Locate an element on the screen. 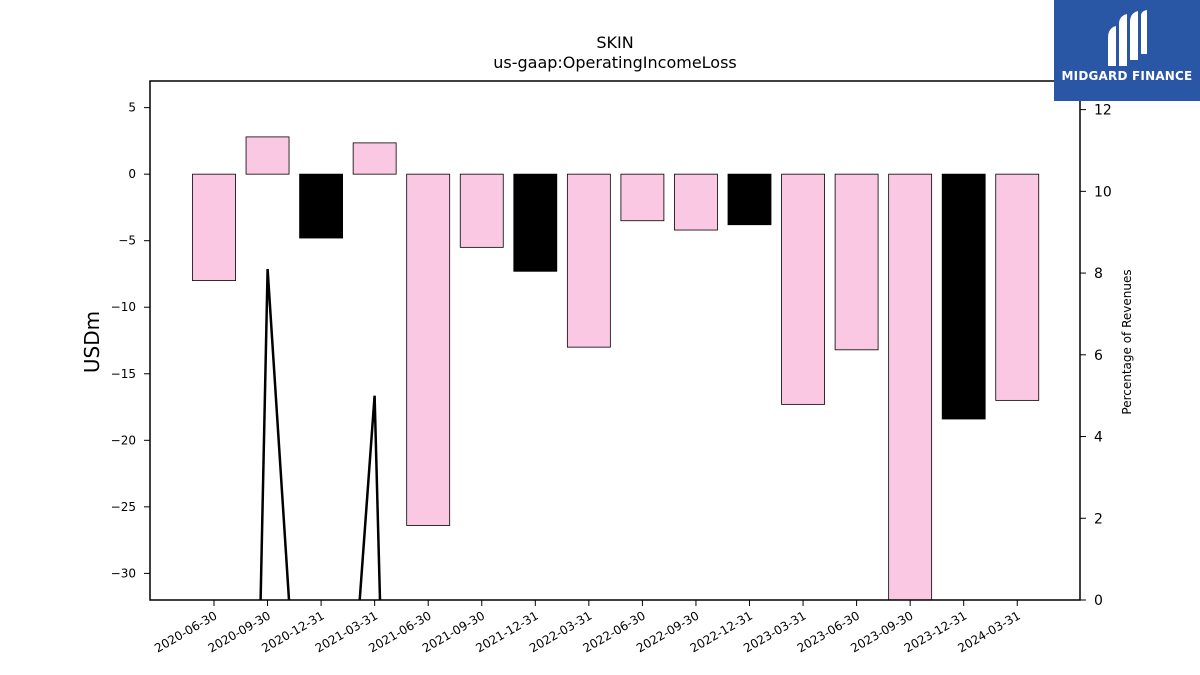 This screenshot has width=1200, height=675. y-tick-label: −15 is located at coordinates (123, 374).